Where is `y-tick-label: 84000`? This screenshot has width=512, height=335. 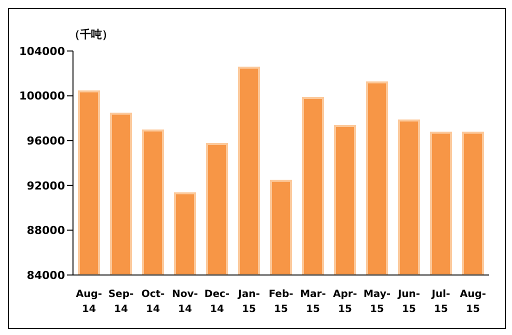
y-tick-label: 84000 is located at coordinates (46, 275).